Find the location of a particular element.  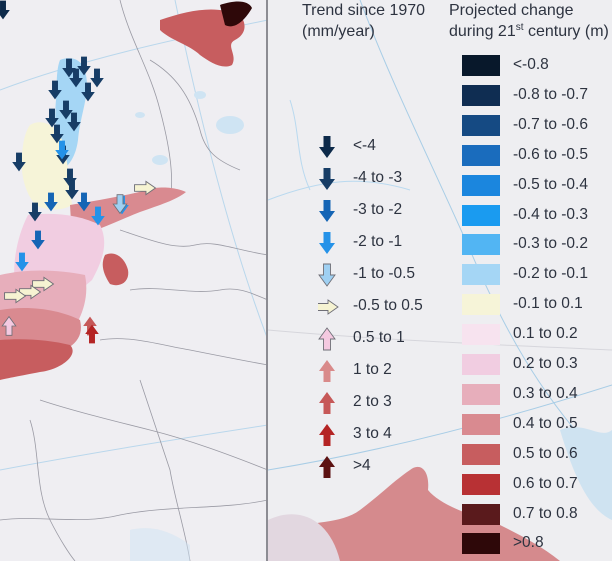

projected-legend-item: -0.5 to -0.4 is located at coordinates (537, 185).